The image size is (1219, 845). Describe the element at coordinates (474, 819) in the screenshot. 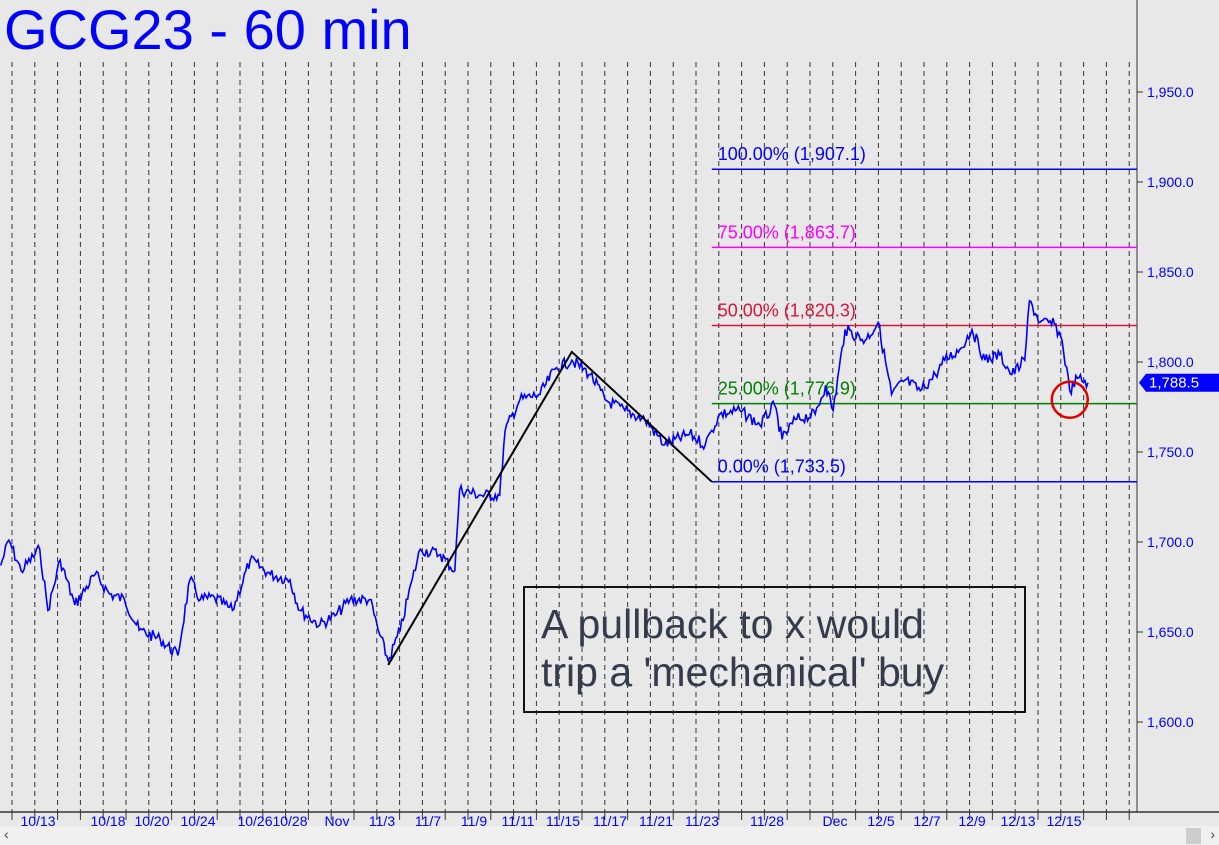

I see `x-tick-label: 11/9` at that location.